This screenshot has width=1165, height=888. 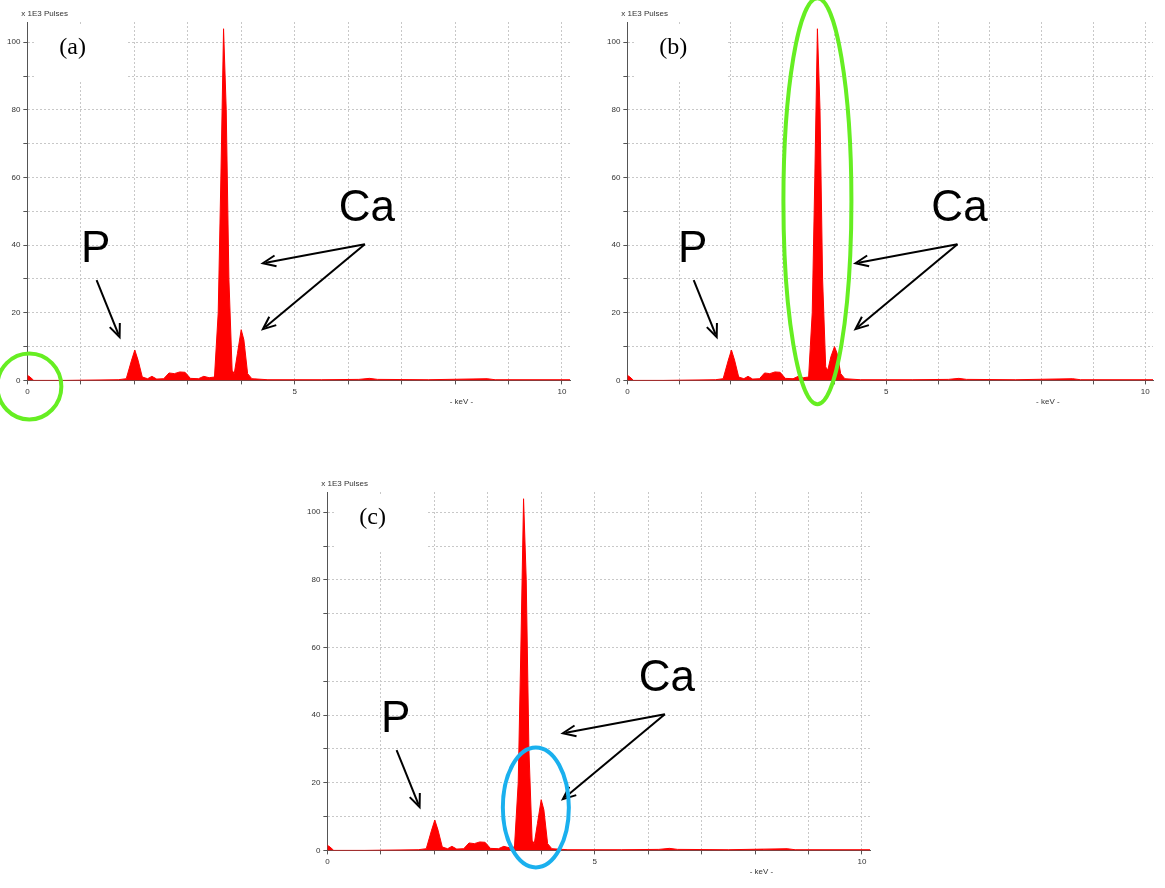 I want to click on text: (c), so click(x=372, y=516).